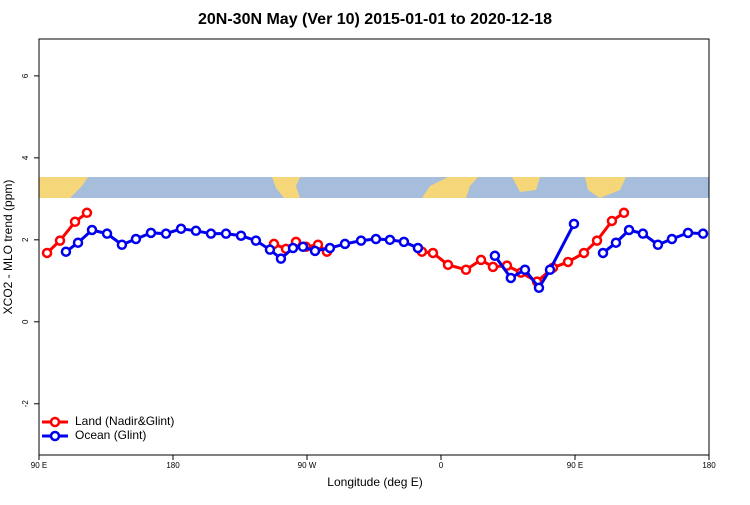  What do you see at coordinates (110, 435) in the screenshot?
I see `legend-label: Ocean (Glint)` at bounding box center [110, 435].